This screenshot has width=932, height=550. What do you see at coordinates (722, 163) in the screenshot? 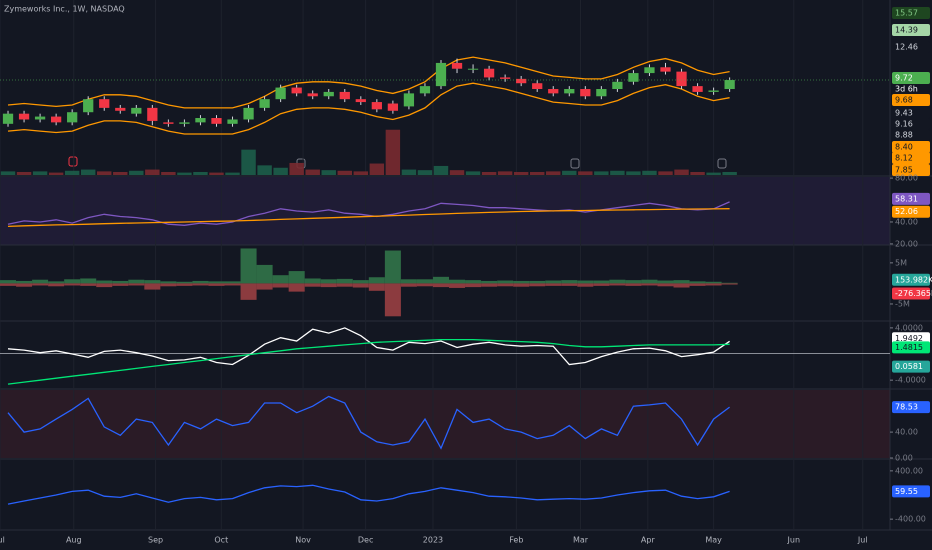
I see `earnings-icon` at bounding box center [722, 163].